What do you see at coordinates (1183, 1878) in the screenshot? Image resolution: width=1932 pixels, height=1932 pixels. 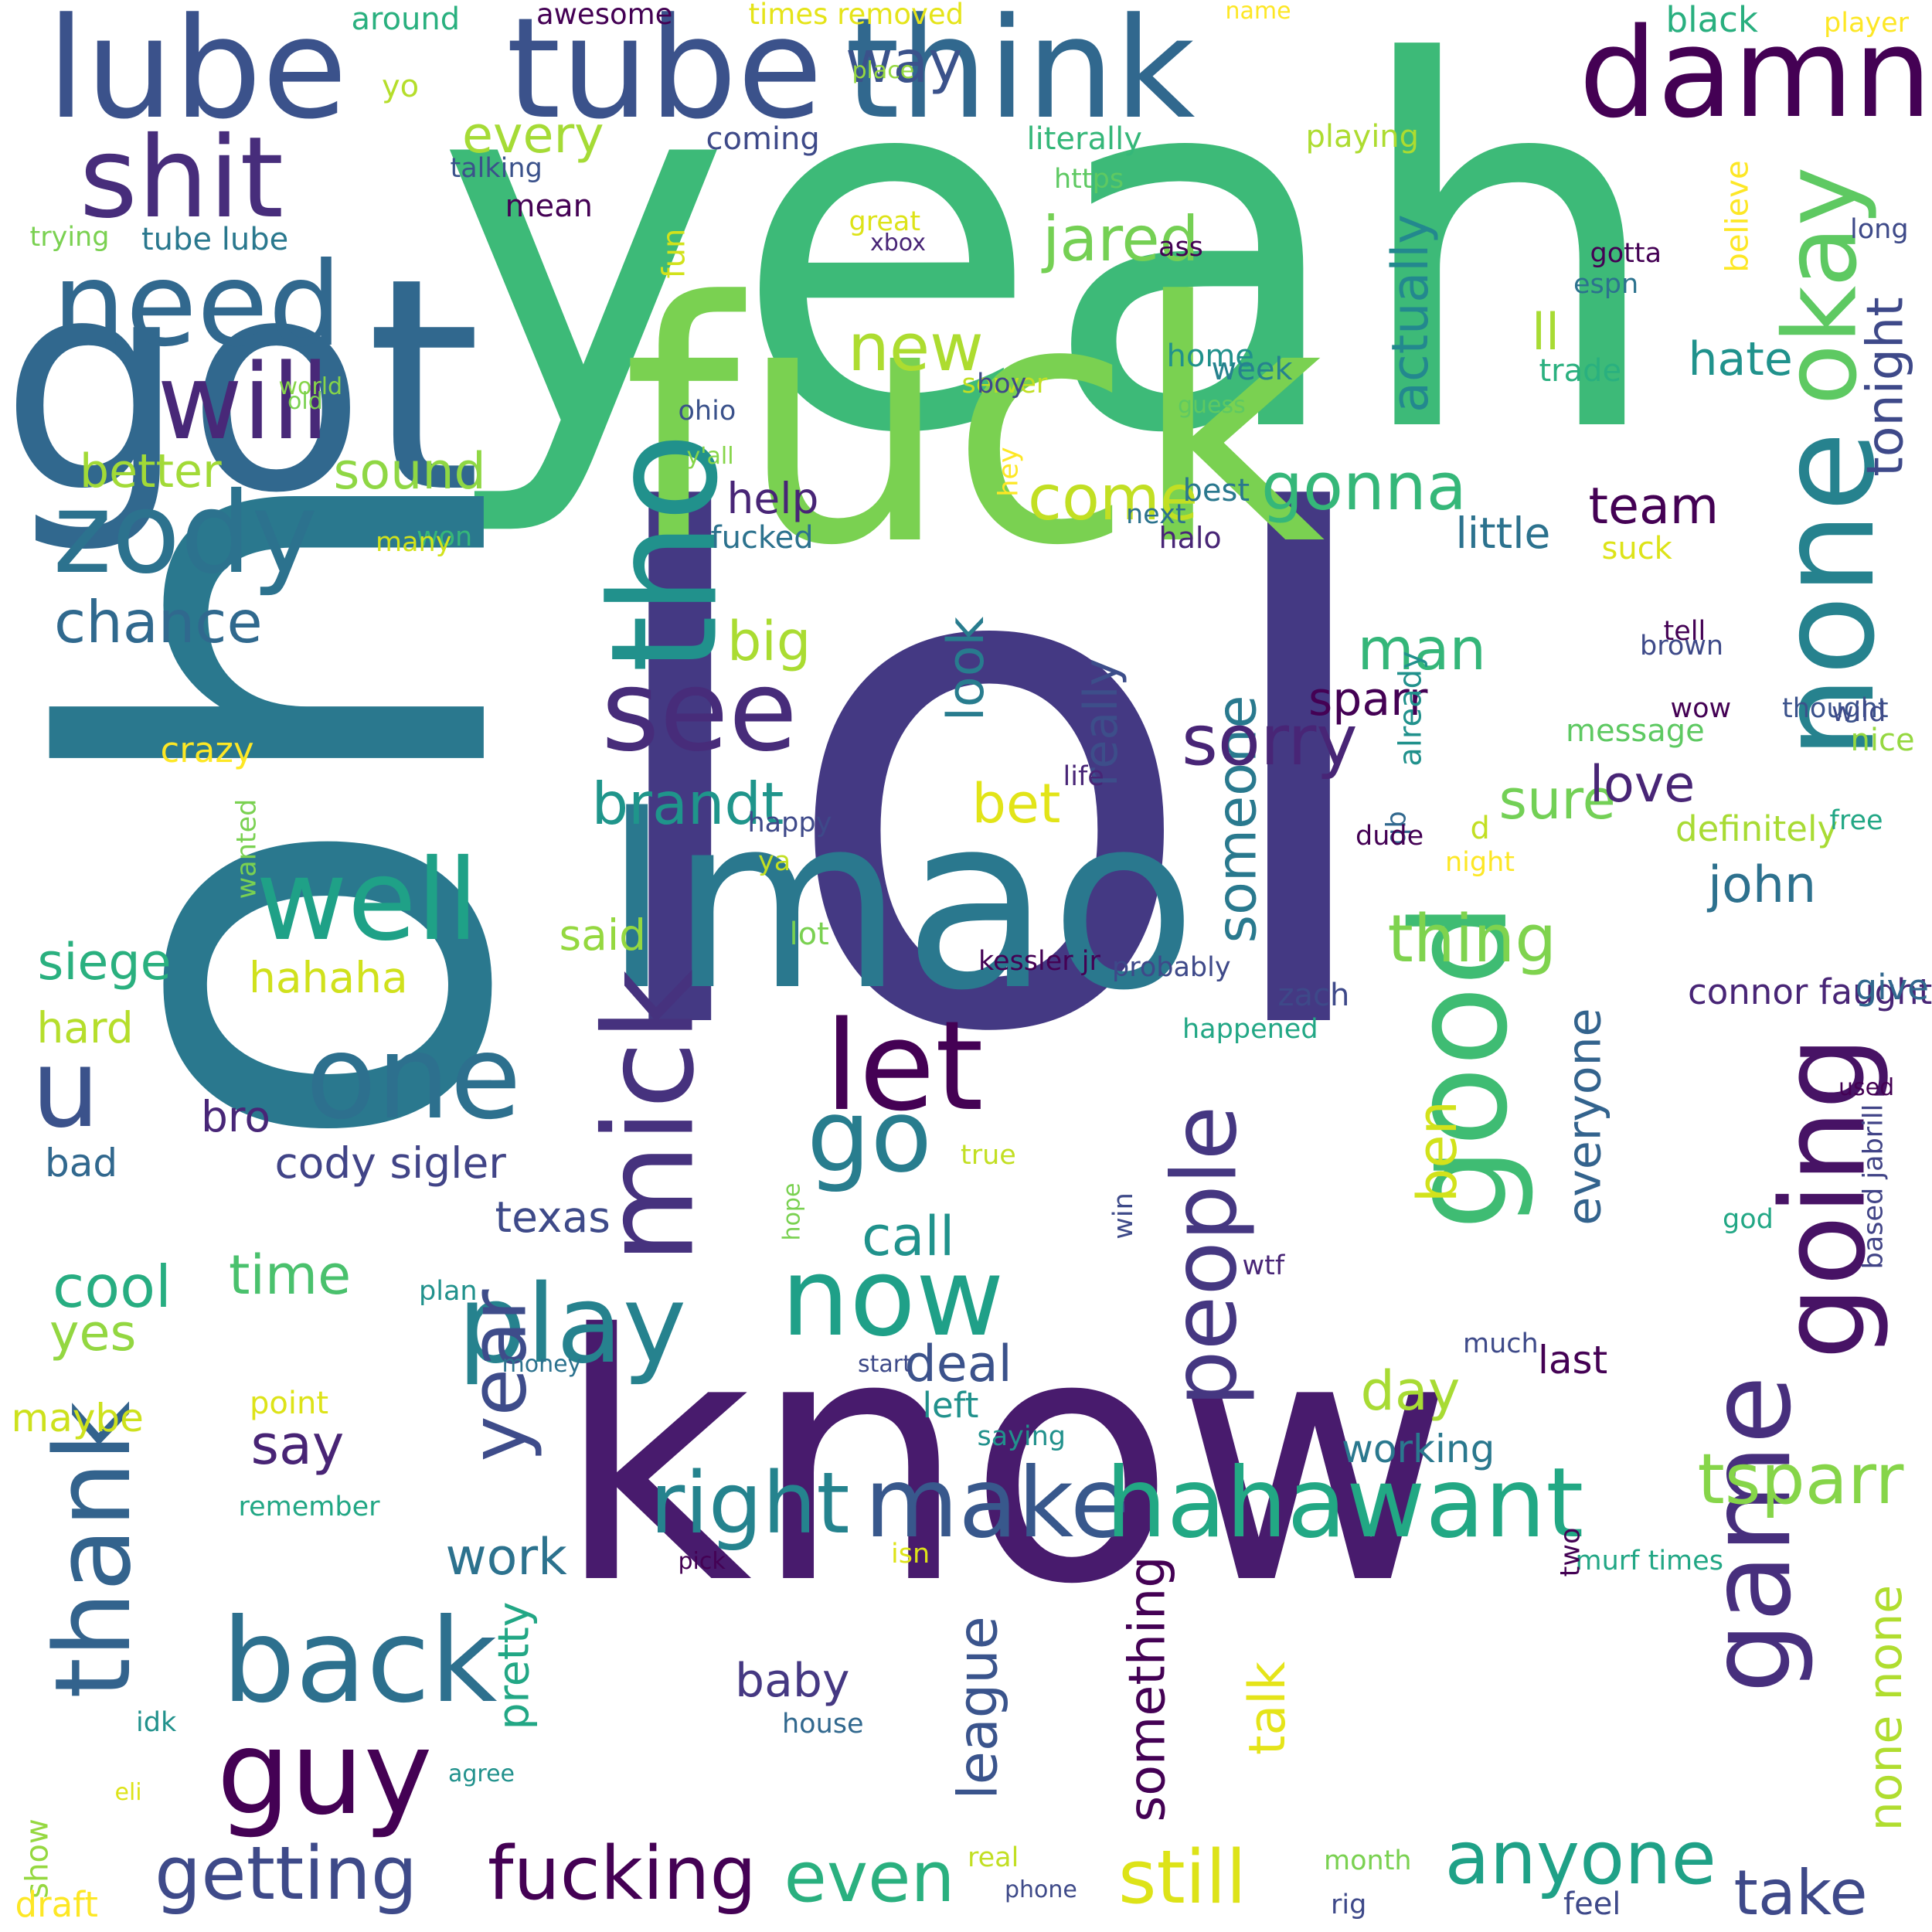 I see `word-still: still` at bounding box center [1183, 1878].